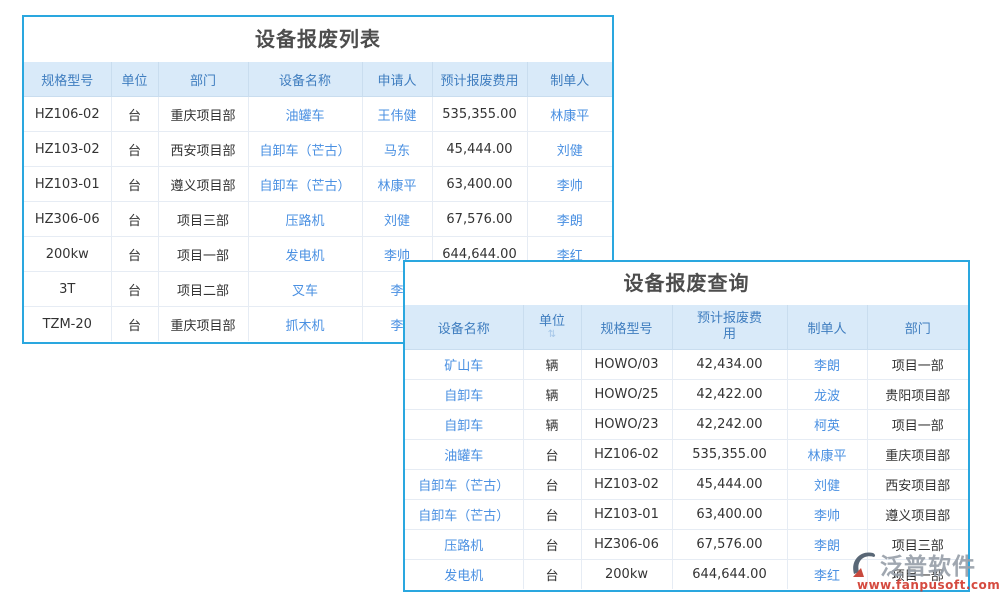 This screenshot has height=600, width=1000. What do you see at coordinates (626, 424) in the screenshot?
I see `cell-spec-model: HOWO/23` at bounding box center [626, 424].